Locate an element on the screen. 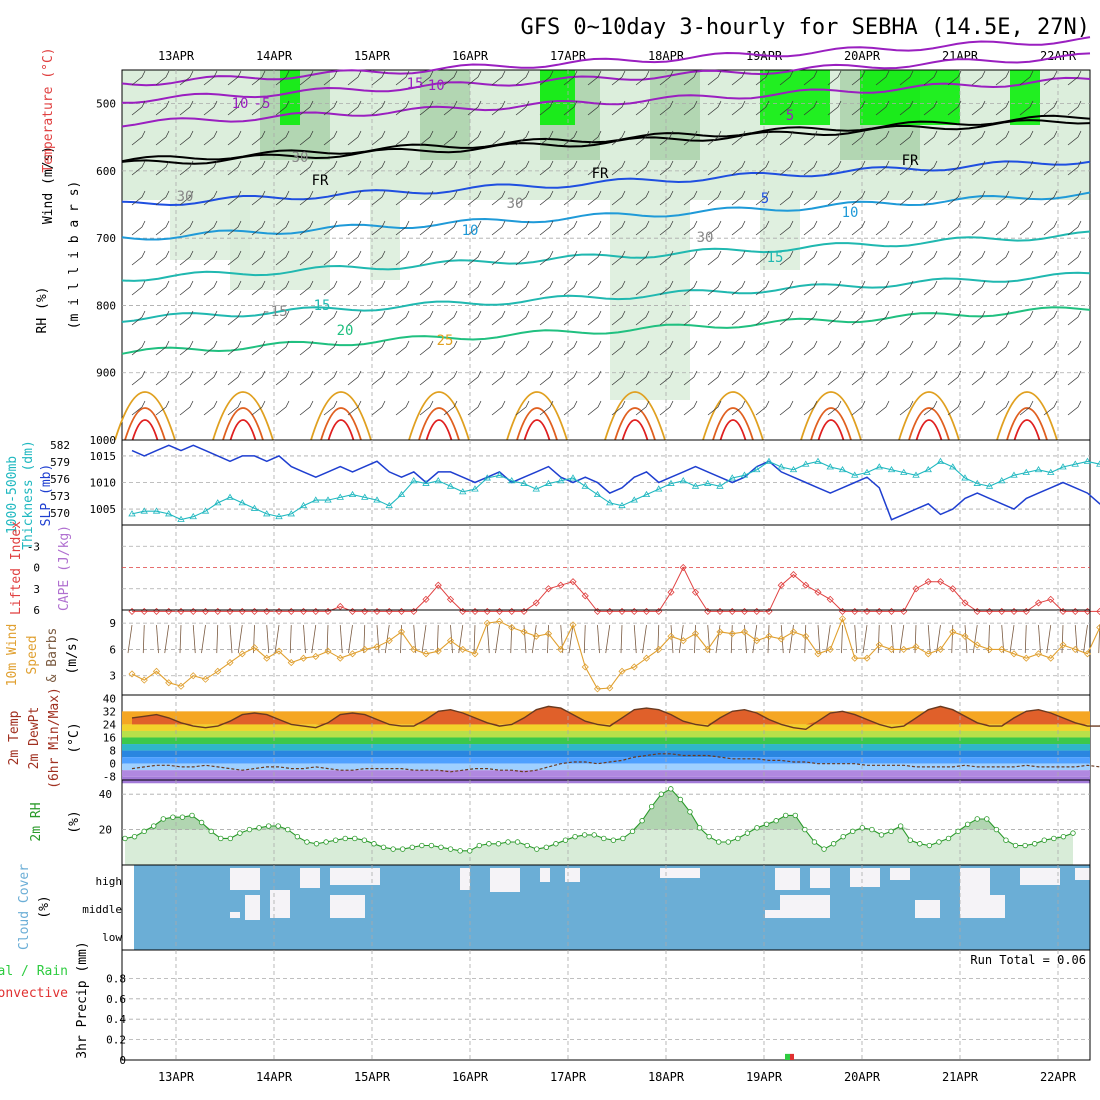  panel-label-wind-3: & Barbs is located at coordinates (52, 655).